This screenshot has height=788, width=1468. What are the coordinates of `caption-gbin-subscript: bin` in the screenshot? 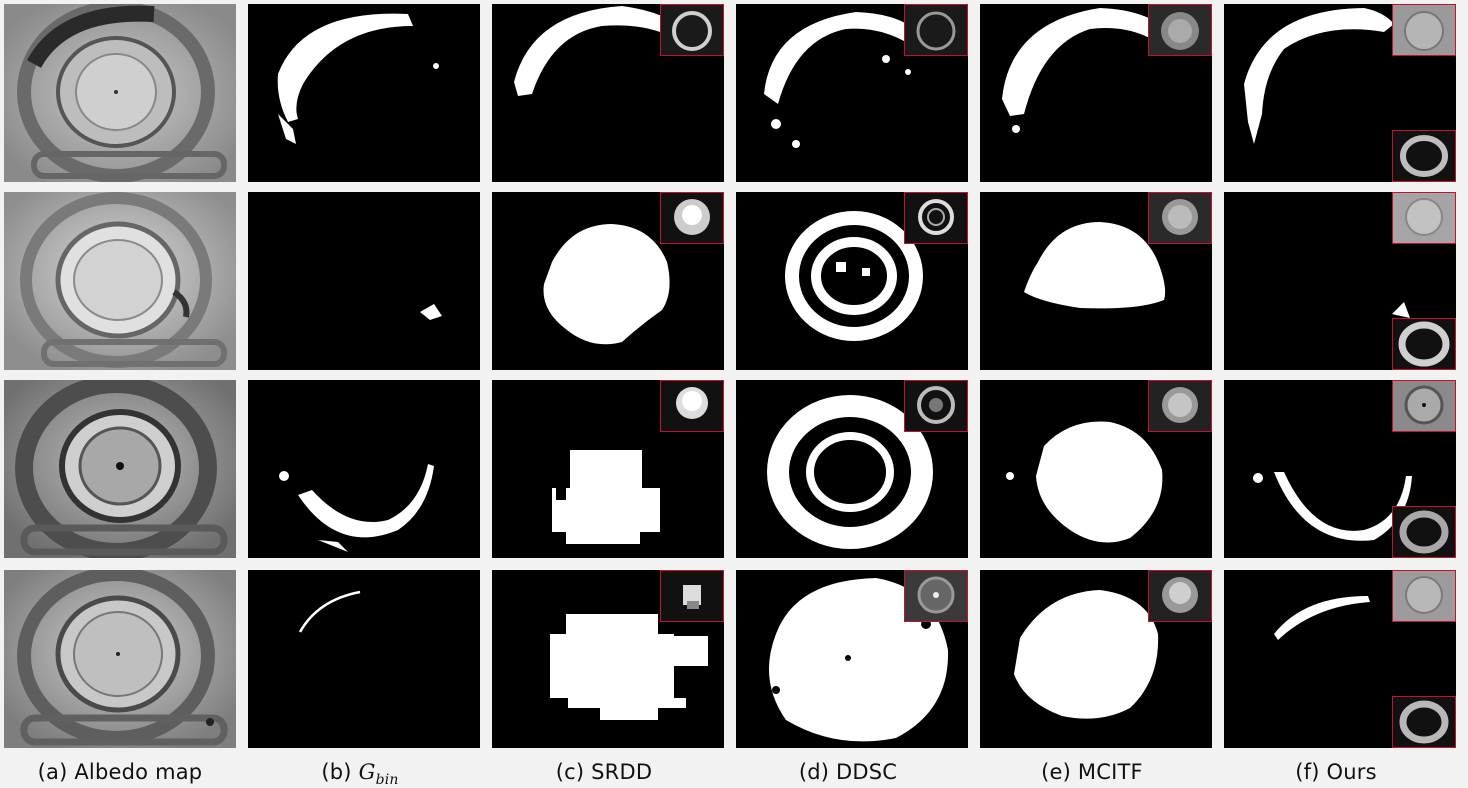 It's located at (387, 780).